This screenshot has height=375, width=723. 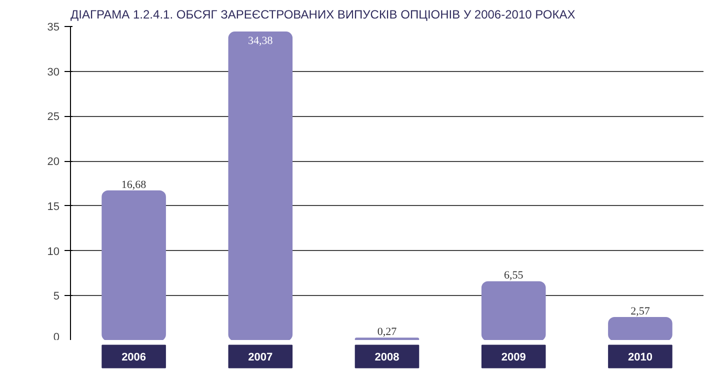 What do you see at coordinates (53, 117) in the screenshot?
I see `y-tick-label: 25` at bounding box center [53, 117].